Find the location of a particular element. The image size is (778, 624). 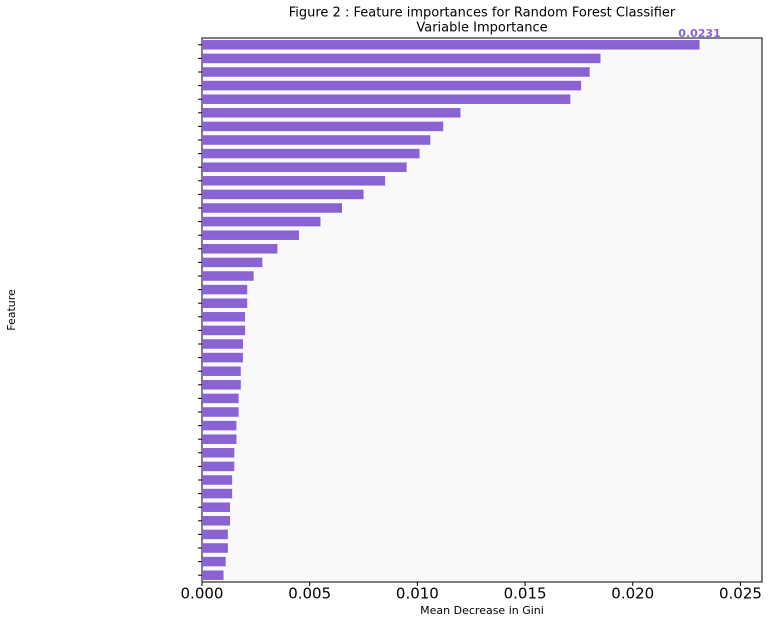

x-tick-label: 0.010 is located at coordinates (417, 594).